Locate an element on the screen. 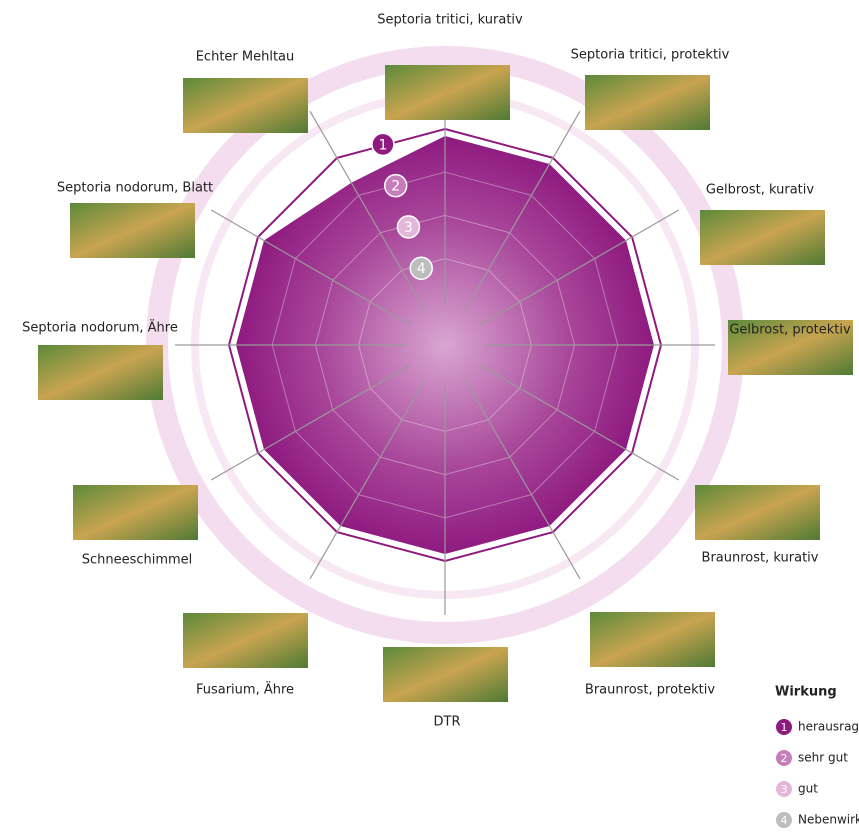 This screenshot has width=859, height=832. legend-title: Wirkung is located at coordinates (806, 692).